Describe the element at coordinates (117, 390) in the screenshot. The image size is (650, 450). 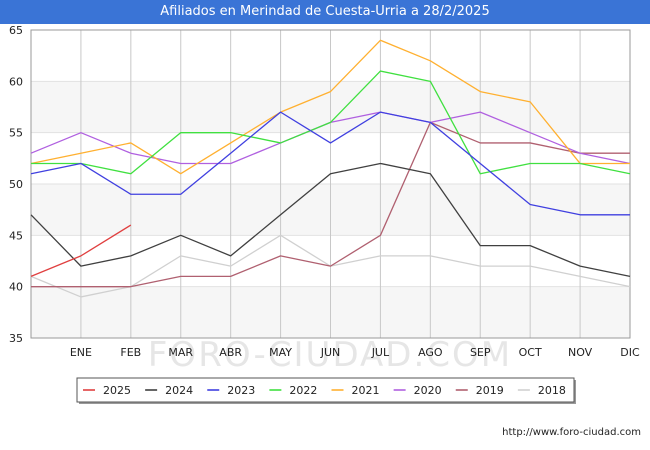
I see `legend-label-2025: 2025` at that location.